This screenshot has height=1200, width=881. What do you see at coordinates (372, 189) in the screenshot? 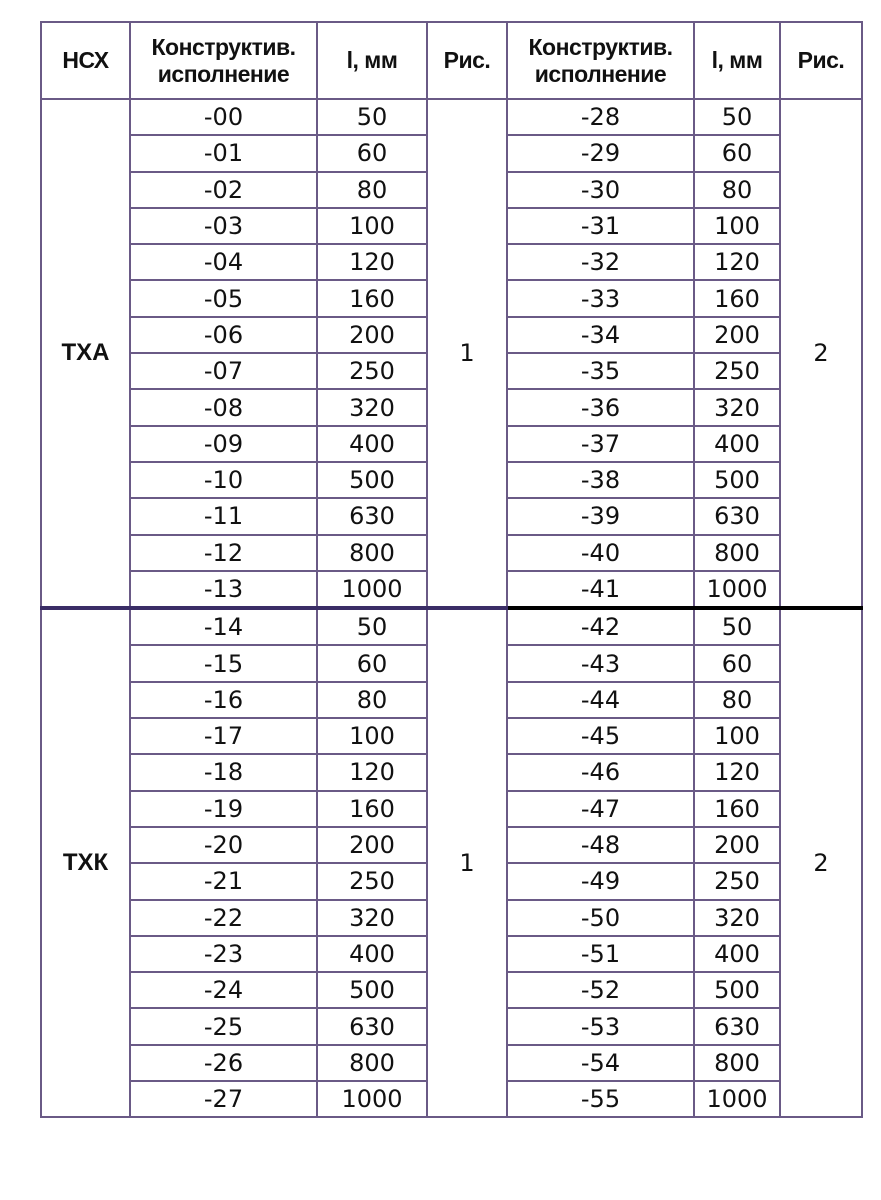
I see `left-length-cell: 80` at bounding box center [372, 189].